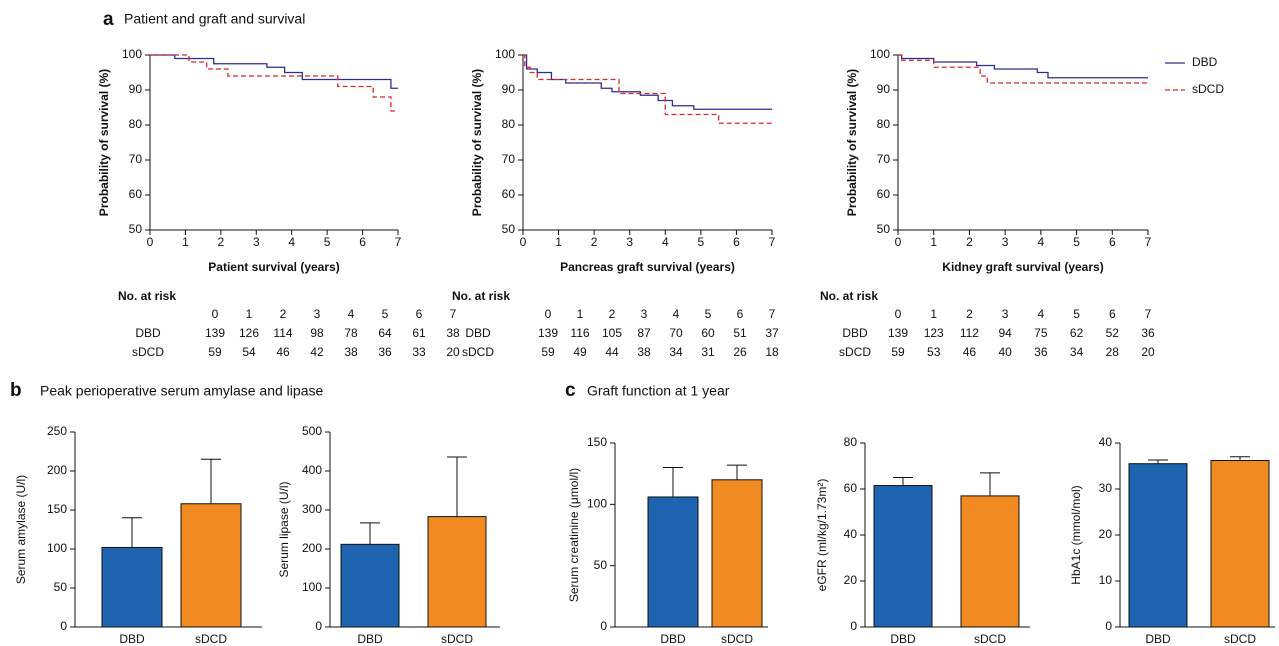  What do you see at coordinates (282, 333) in the screenshot?
I see `risk-value: 114` at bounding box center [282, 333].